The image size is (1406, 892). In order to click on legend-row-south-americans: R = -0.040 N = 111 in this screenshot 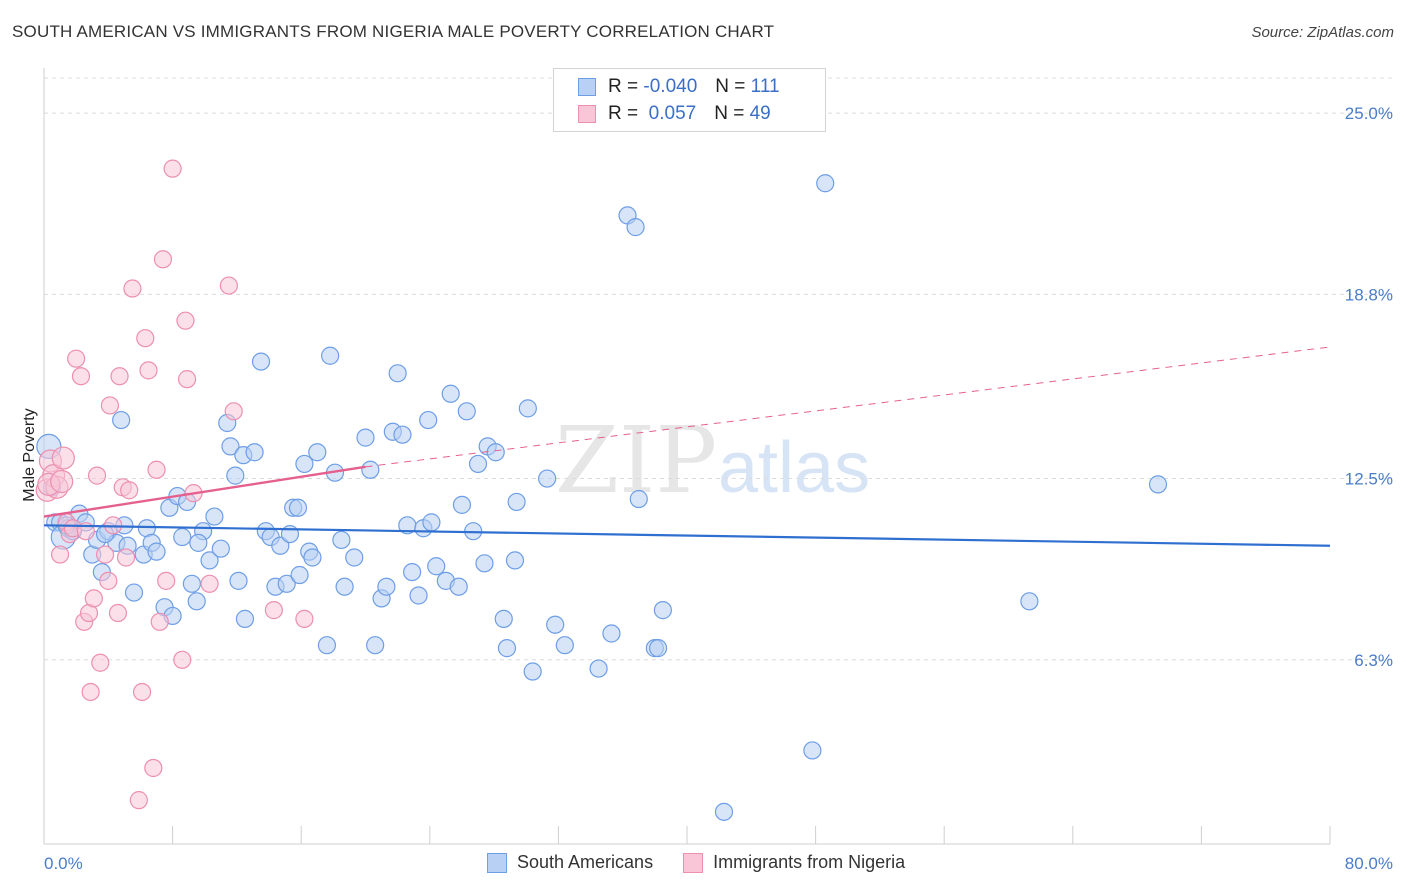, I will do `click(679, 87)`.